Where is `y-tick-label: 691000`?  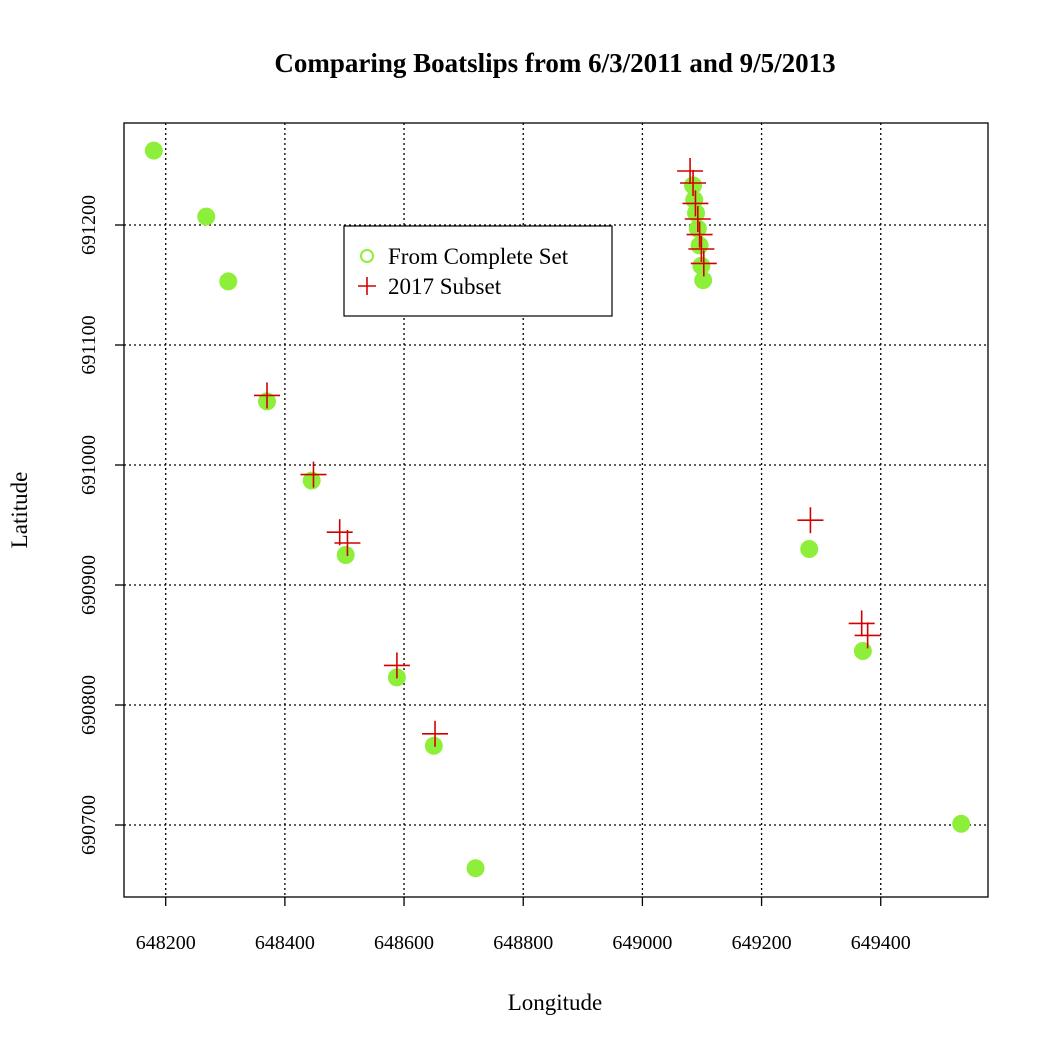 y-tick-label: 691000 is located at coordinates (89, 465).